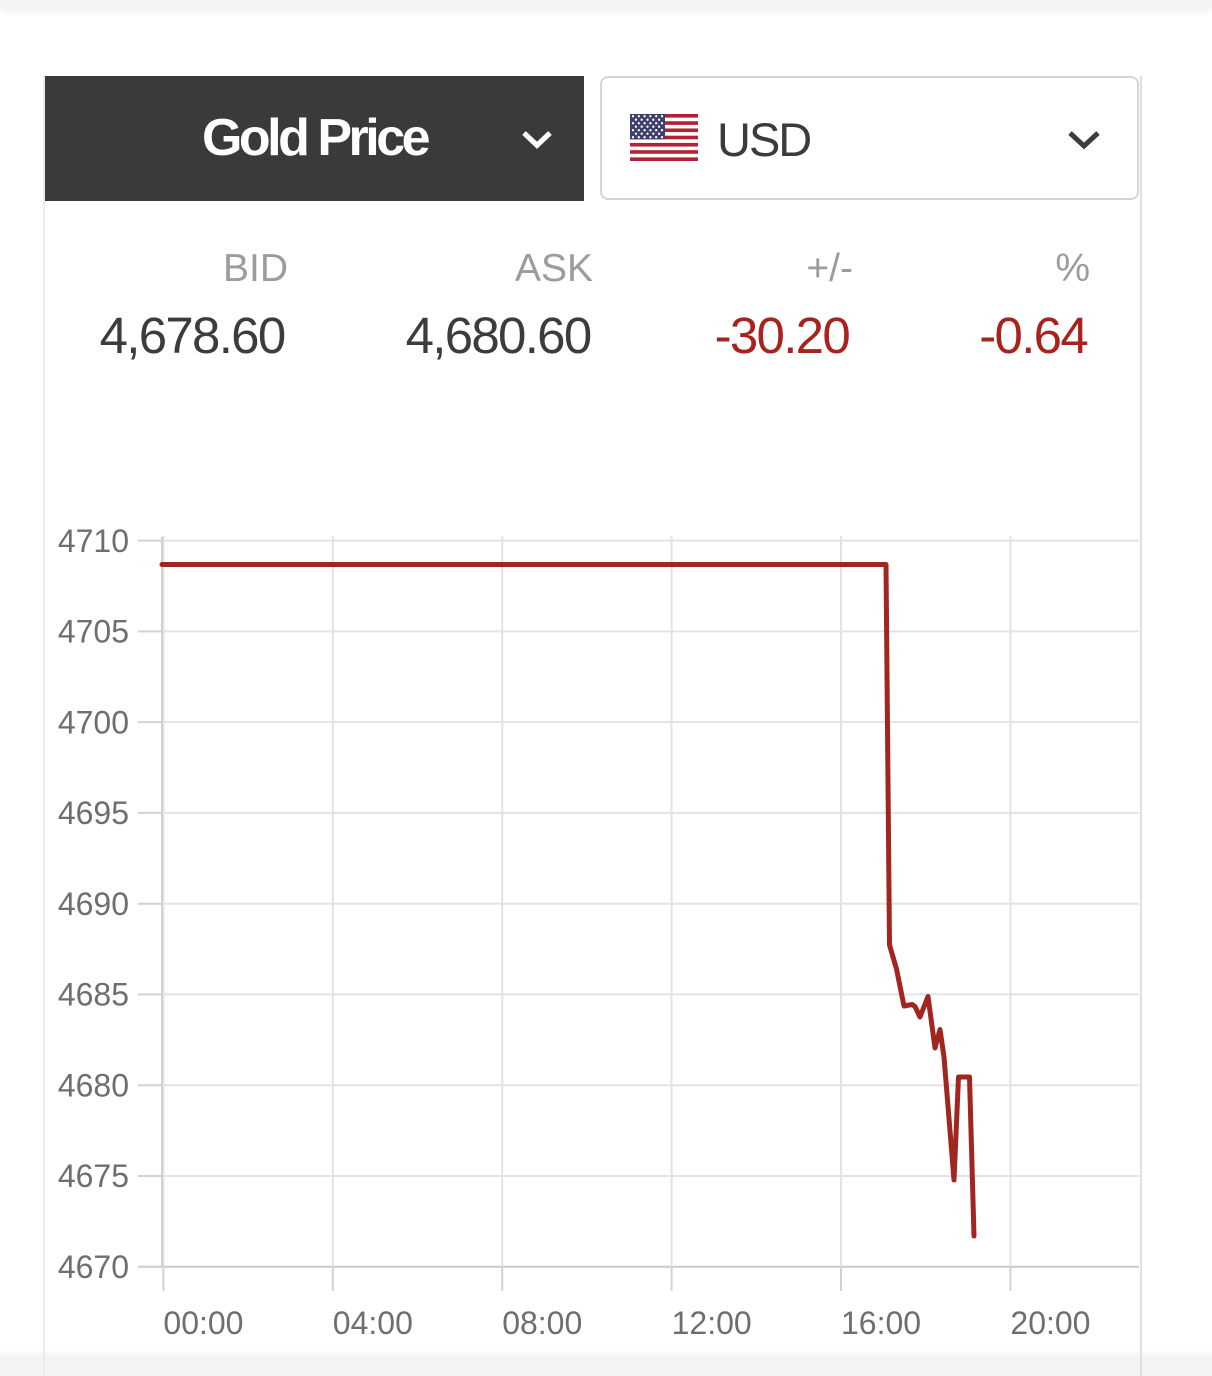 This screenshot has height=1376, width=1212. Describe the element at coordinates (93, 632) in the screenshot. I see `svg-text: 4705` at that location.